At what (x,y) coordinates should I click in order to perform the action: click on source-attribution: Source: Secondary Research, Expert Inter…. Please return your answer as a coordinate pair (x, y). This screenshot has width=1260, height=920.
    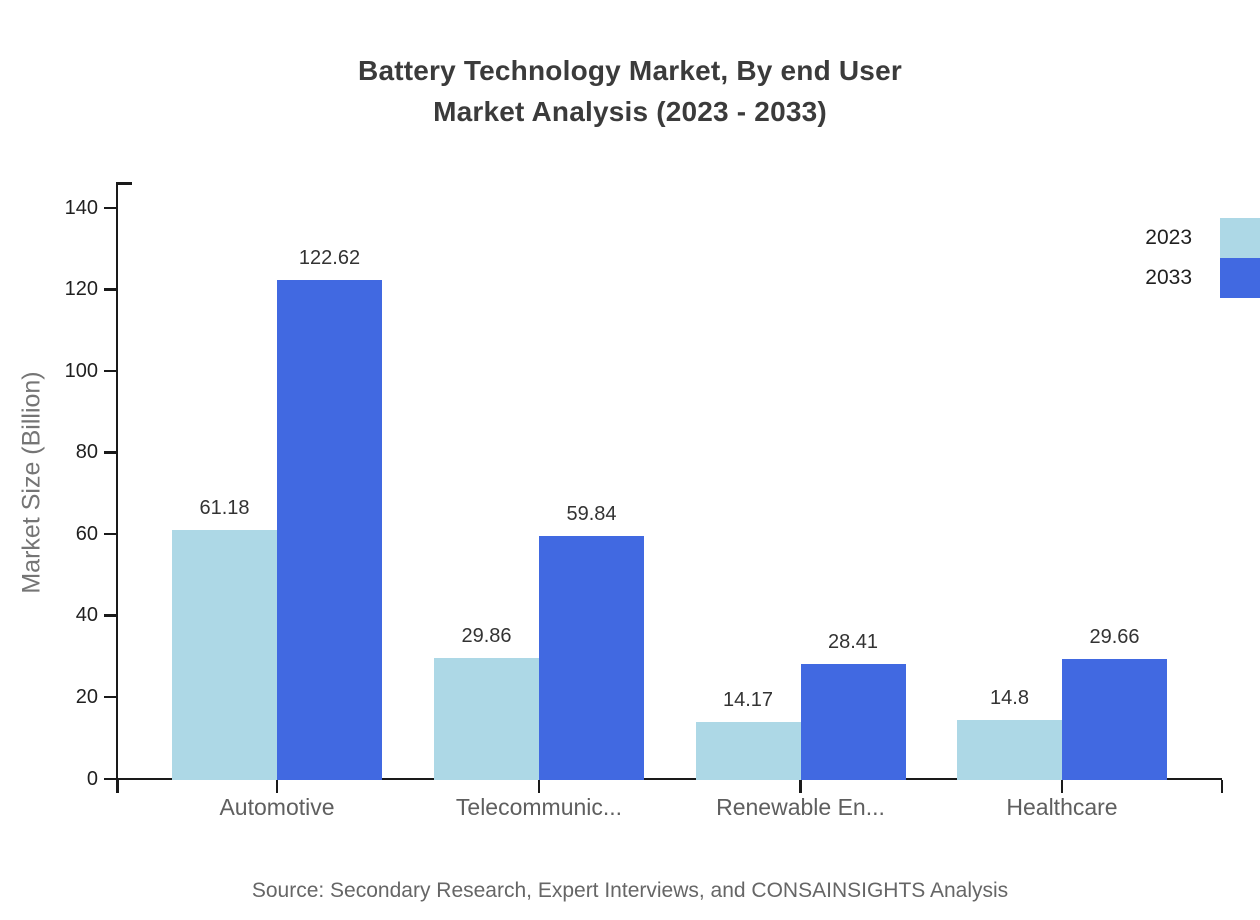
    Looking at the image, I should click on (630, 890).